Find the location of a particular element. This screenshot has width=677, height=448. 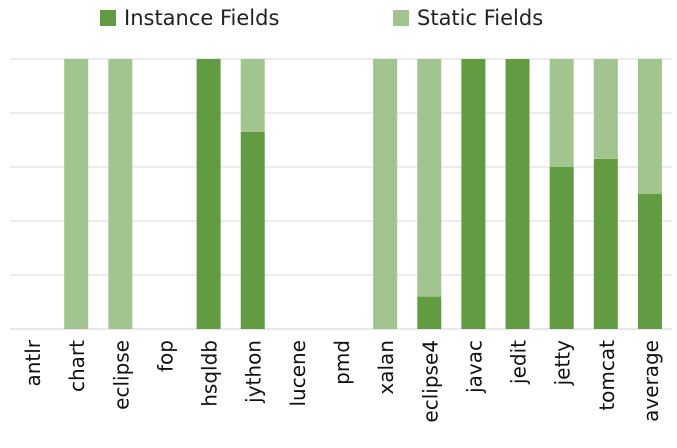

bar-static-xalan is located at coordinates (385, 194).